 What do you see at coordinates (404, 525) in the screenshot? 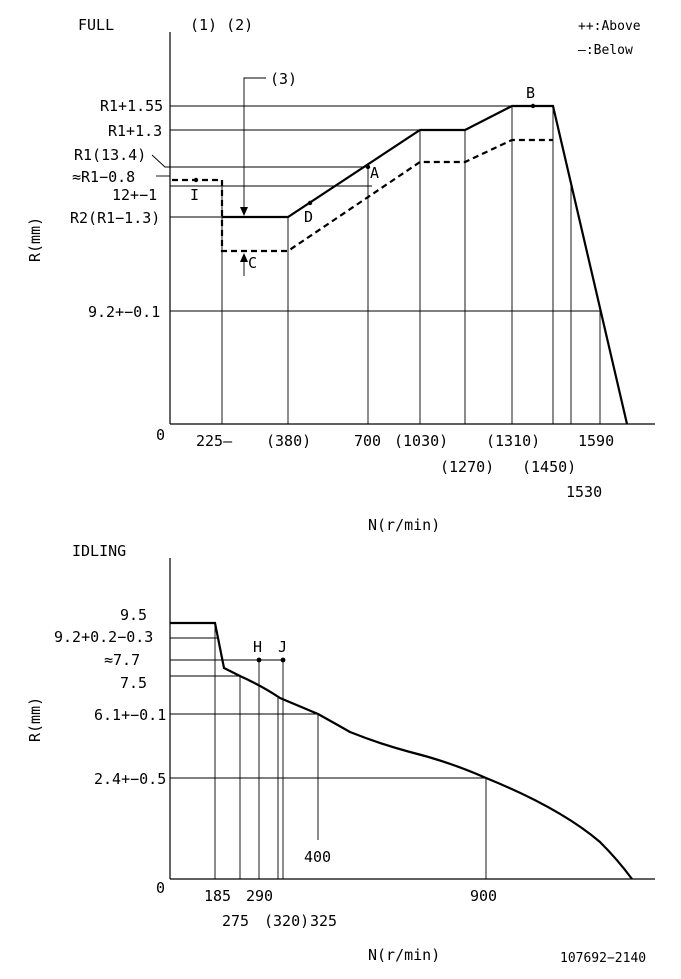
I see `full-x-axis-label: N(r/min)` at bounding box center [404, 525].